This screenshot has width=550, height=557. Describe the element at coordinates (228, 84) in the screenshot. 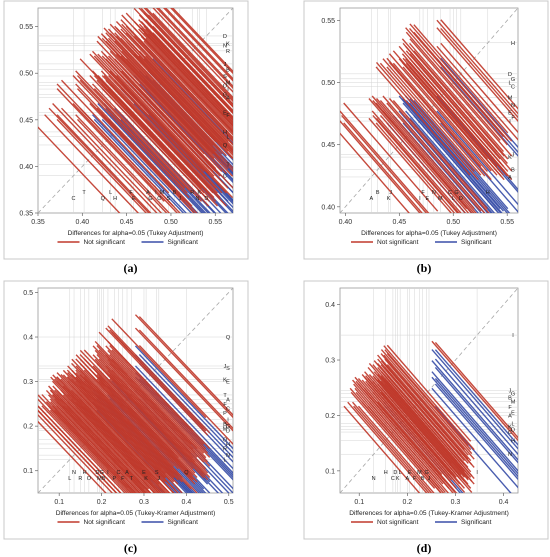

I see `treatment-code-y: M` at that location.